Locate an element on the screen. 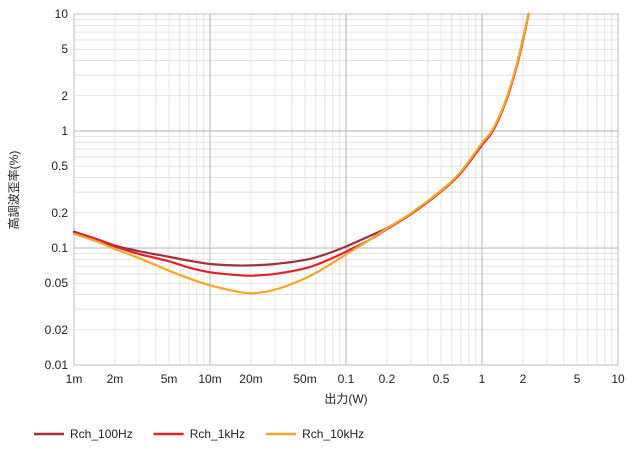 This screenshot has height=455, width=627. y-tick-label: 0.05 is located at coordinates (57, 283).